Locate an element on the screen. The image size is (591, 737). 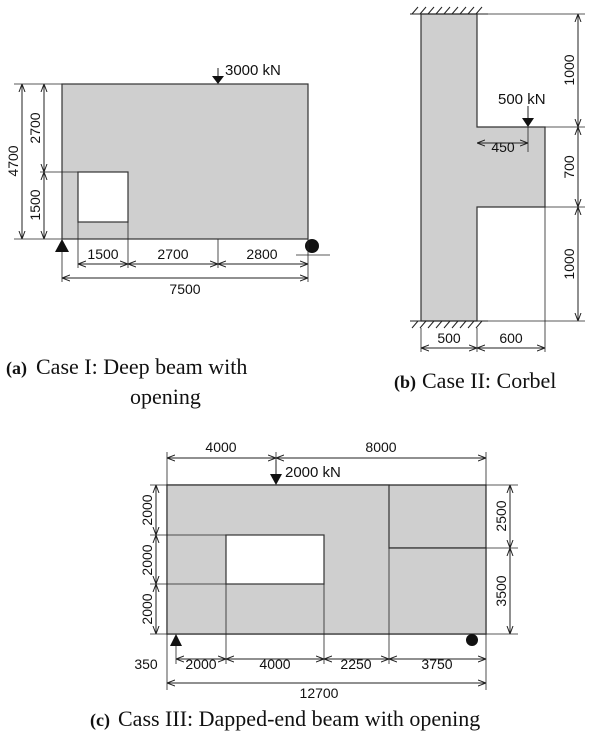
case3-caption-tag: (c) is located at coordinates (100, 720).